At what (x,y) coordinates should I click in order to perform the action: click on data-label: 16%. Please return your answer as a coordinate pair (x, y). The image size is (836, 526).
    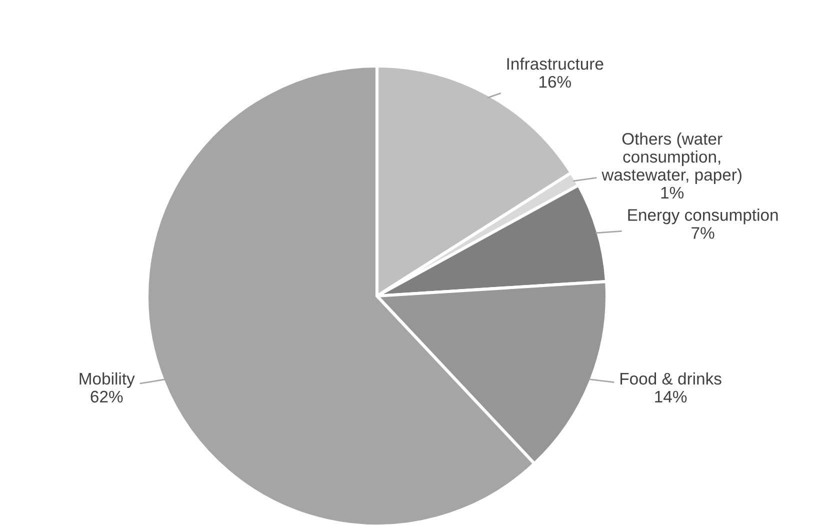
    Looking at the image, I should click on (555, 82).